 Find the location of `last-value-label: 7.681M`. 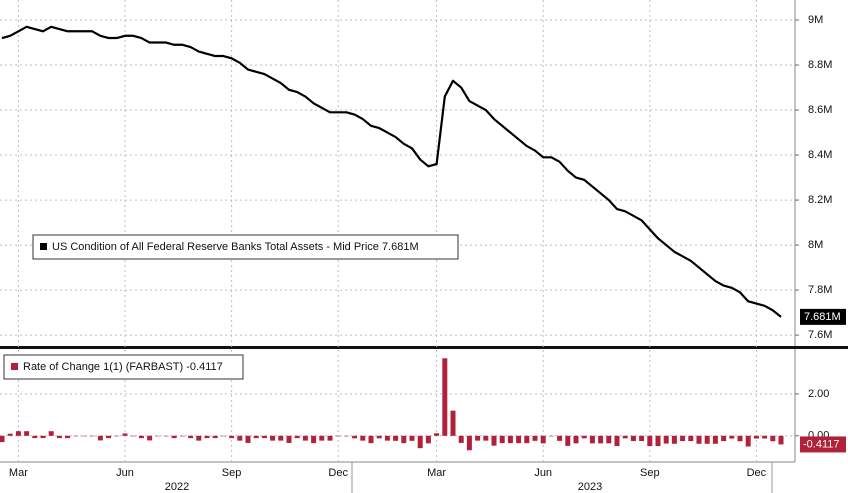

last-value-label: 7.681M is located at coordinates (822, 317).